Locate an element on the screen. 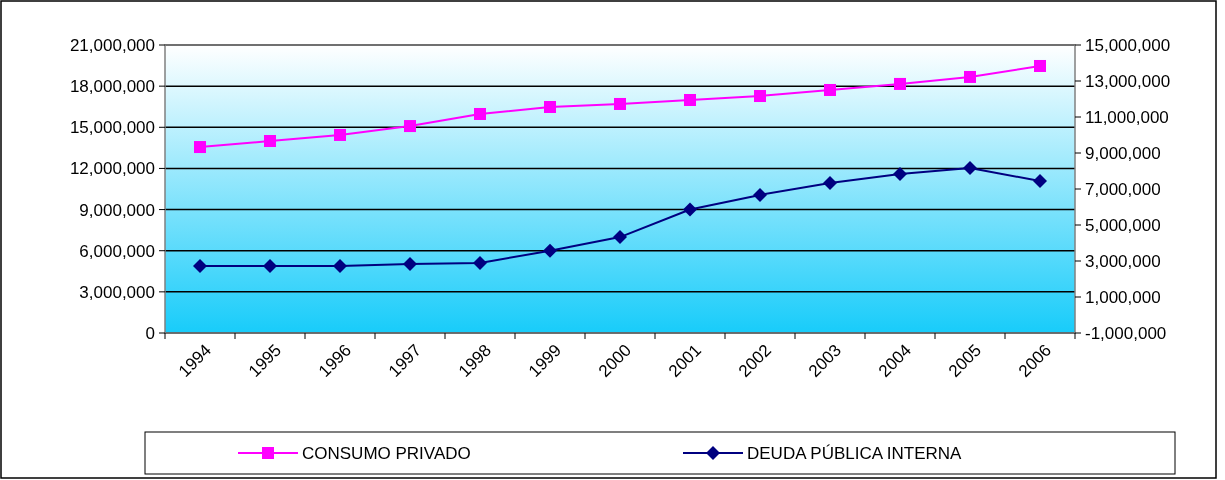  y-tick-label: 12,000,000 is located at coordinates (112, 169).